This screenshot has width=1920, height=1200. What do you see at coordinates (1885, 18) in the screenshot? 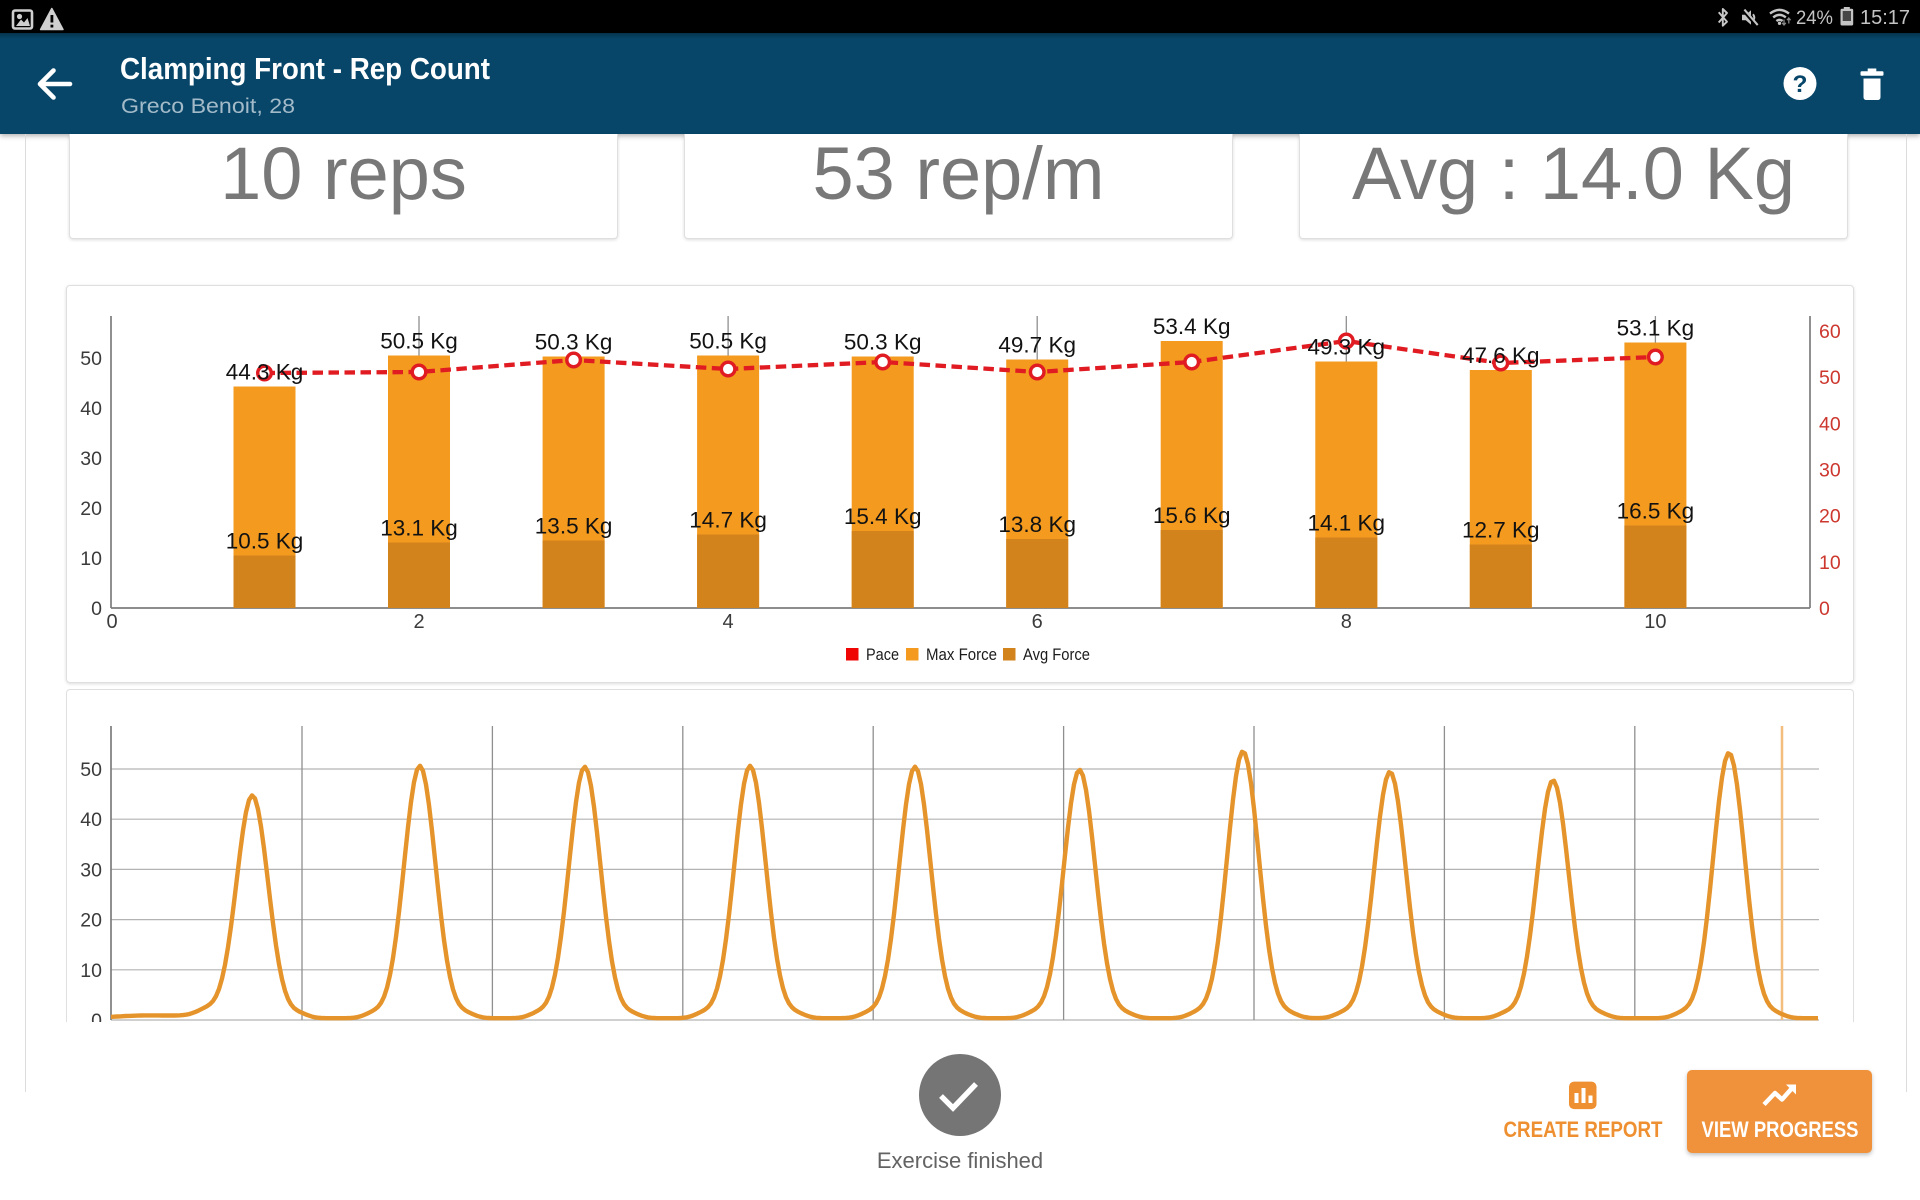
I see `svg-text: 15:17` at bounding box center [1885, 18].